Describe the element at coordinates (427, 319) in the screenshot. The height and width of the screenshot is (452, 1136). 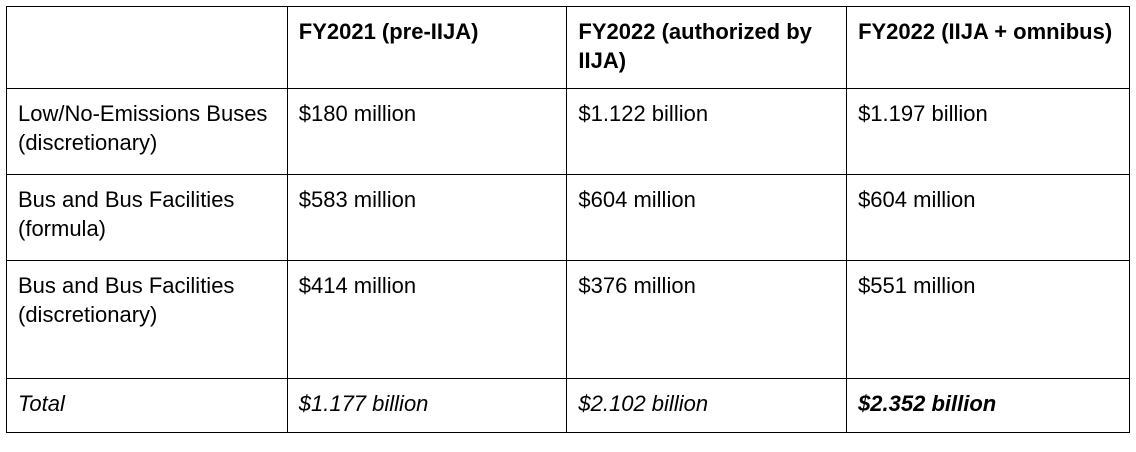
I see `table-cell: $414 million` at that location.